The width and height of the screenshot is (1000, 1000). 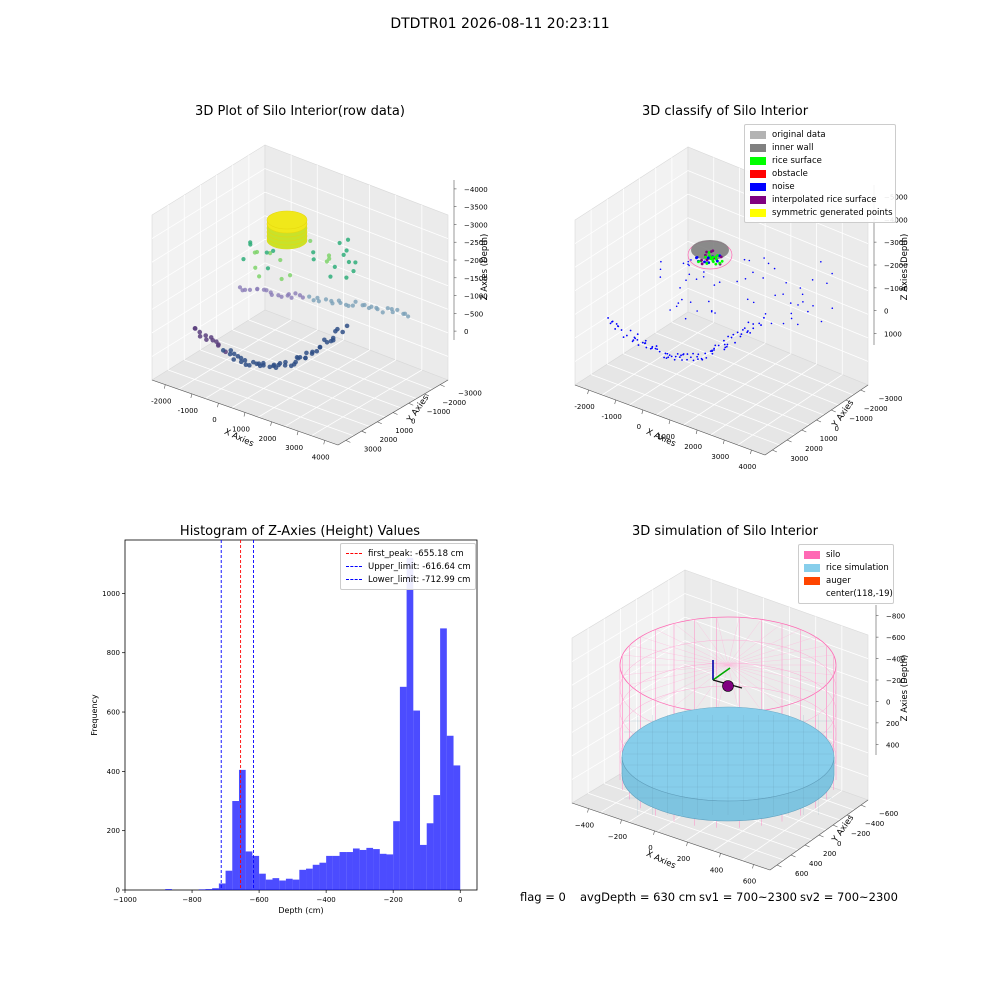 What do you see at coordinates (727, 676) in the screenshot?
I see `plot4-auger` at bounding box center [727, 676].